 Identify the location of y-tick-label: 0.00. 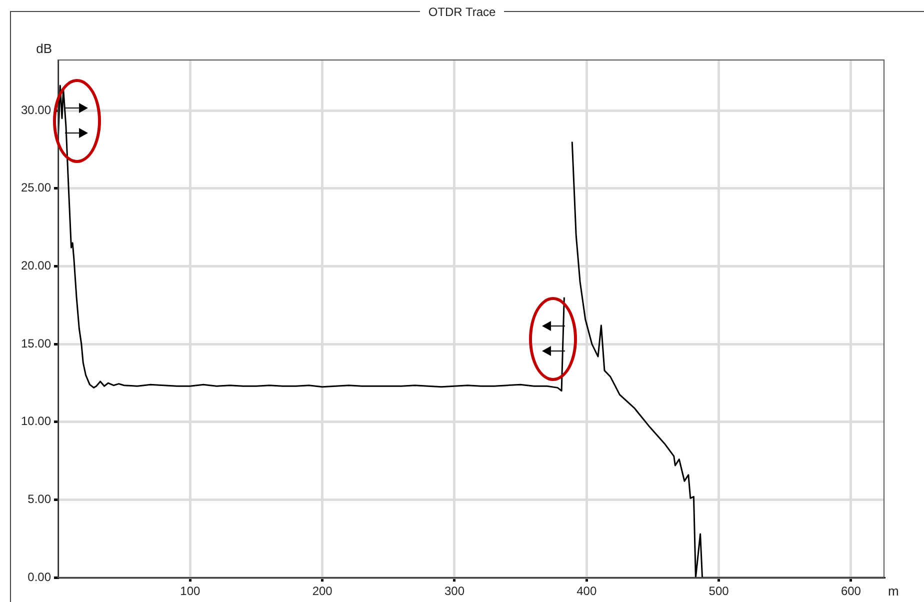
(40, 577).